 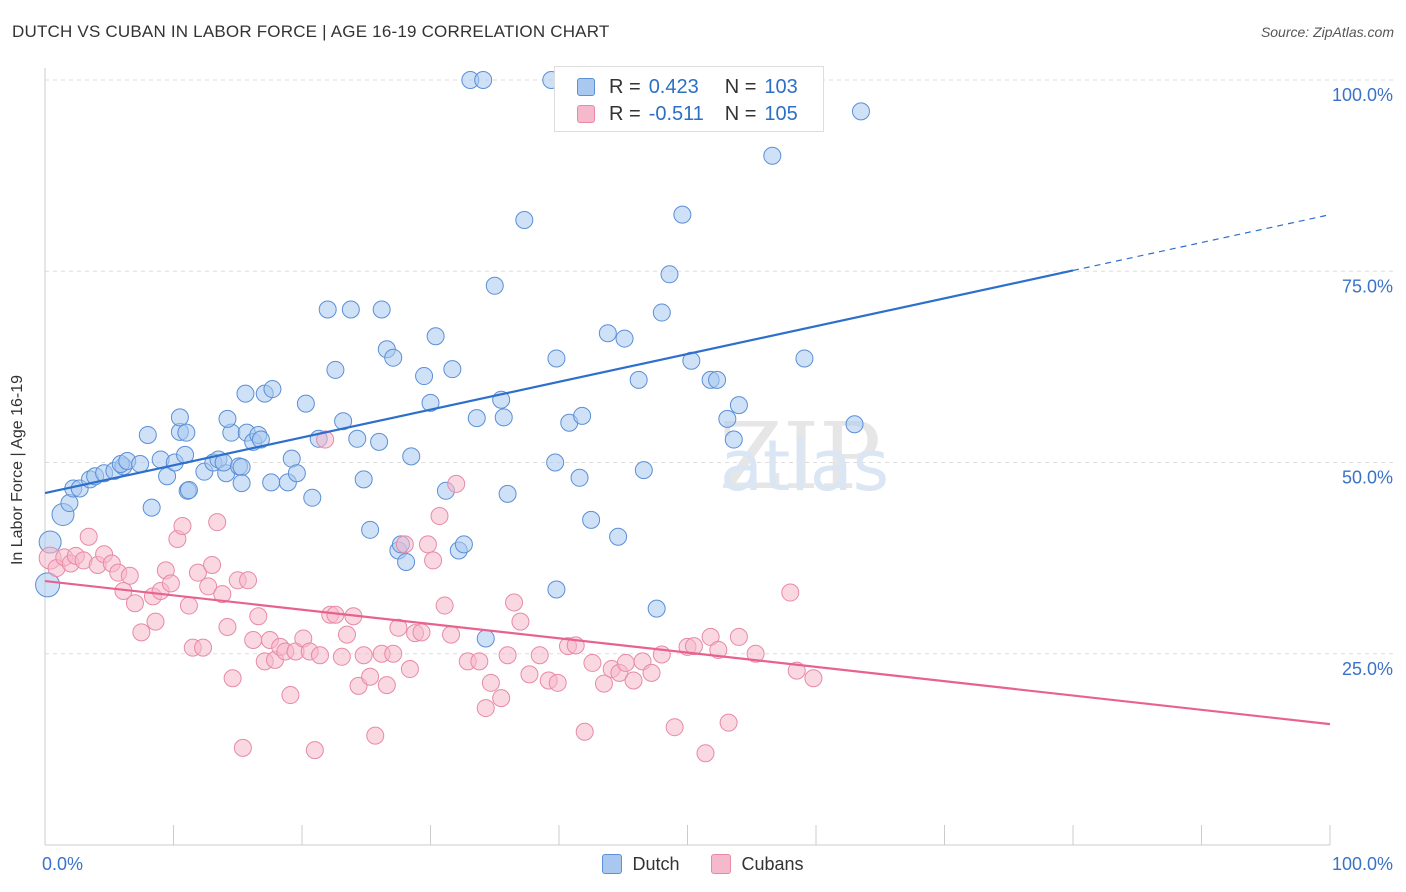 What do you see at coordinates (1367, 669) in the screenshot?
I see `y-tick-label: 25.0%` at bounding box center [1367, 669].